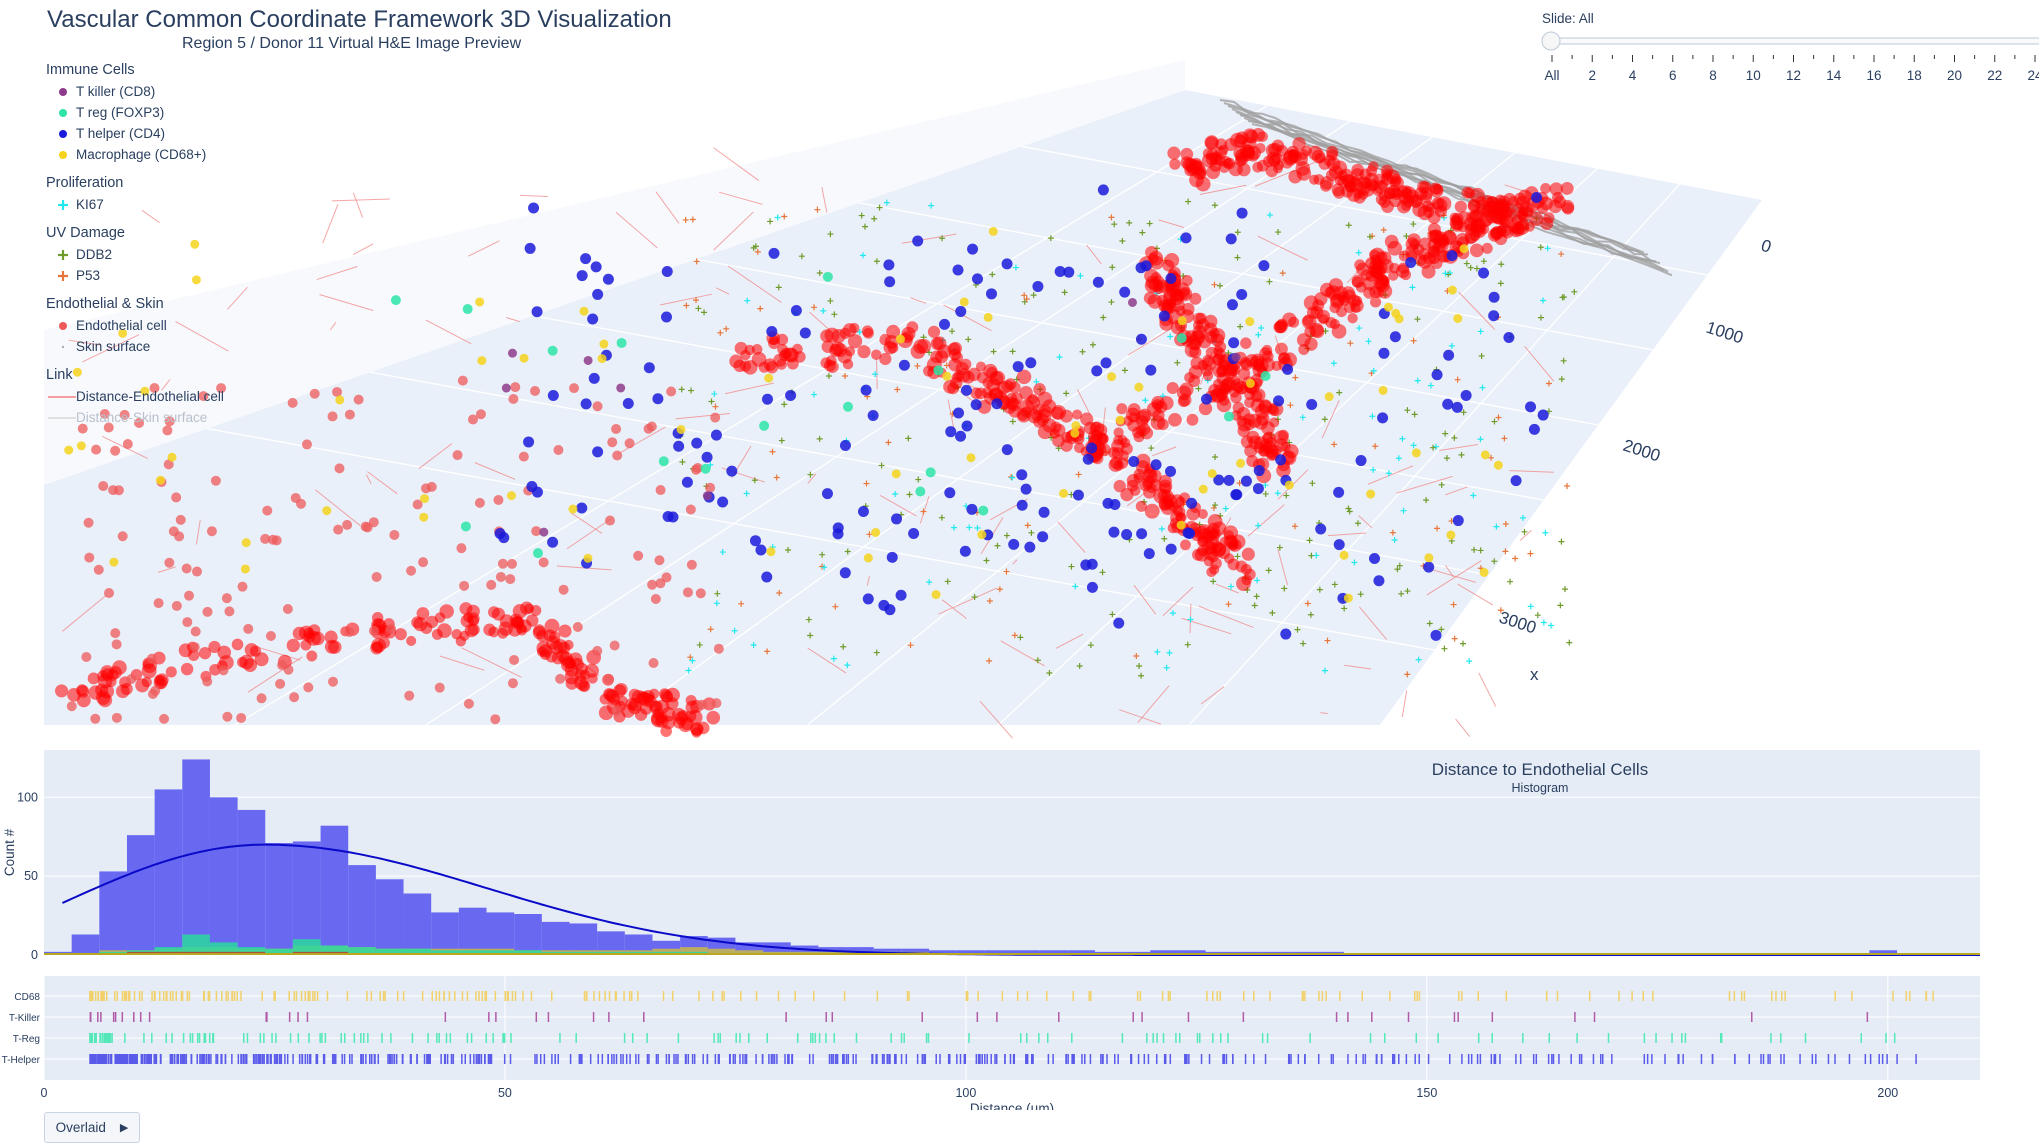 Image resolution: width=2039 pixels, height=1146 pixels. Describe the element at coordinates (146, 346) in the screenshot. I see `legend-item: Skin surface` at that location.